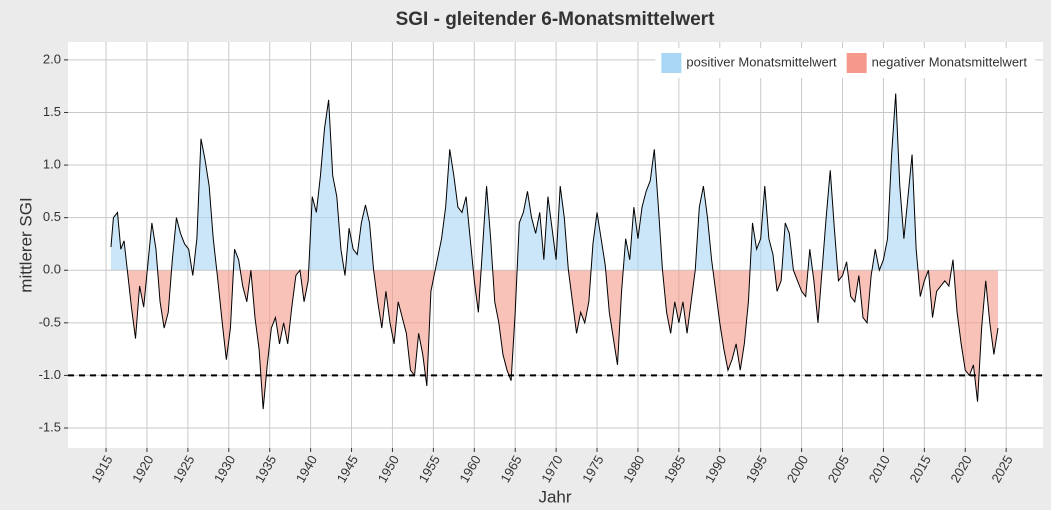 This screenshot has height=510, width=1051. What do you see at coordinates (52, 269) in the screenshot?
I see `y-tick-label: 0.0` at bounding box center [52, 269].